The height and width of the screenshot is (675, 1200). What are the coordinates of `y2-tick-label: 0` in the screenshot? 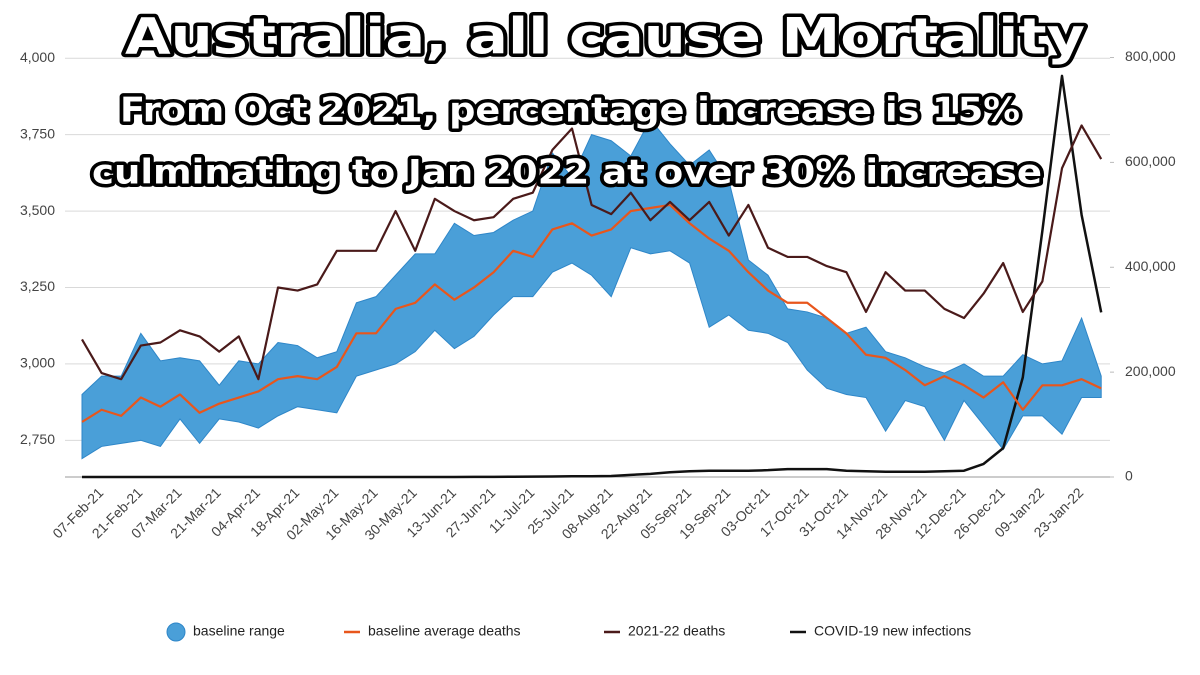 It's located at (1129, 476).